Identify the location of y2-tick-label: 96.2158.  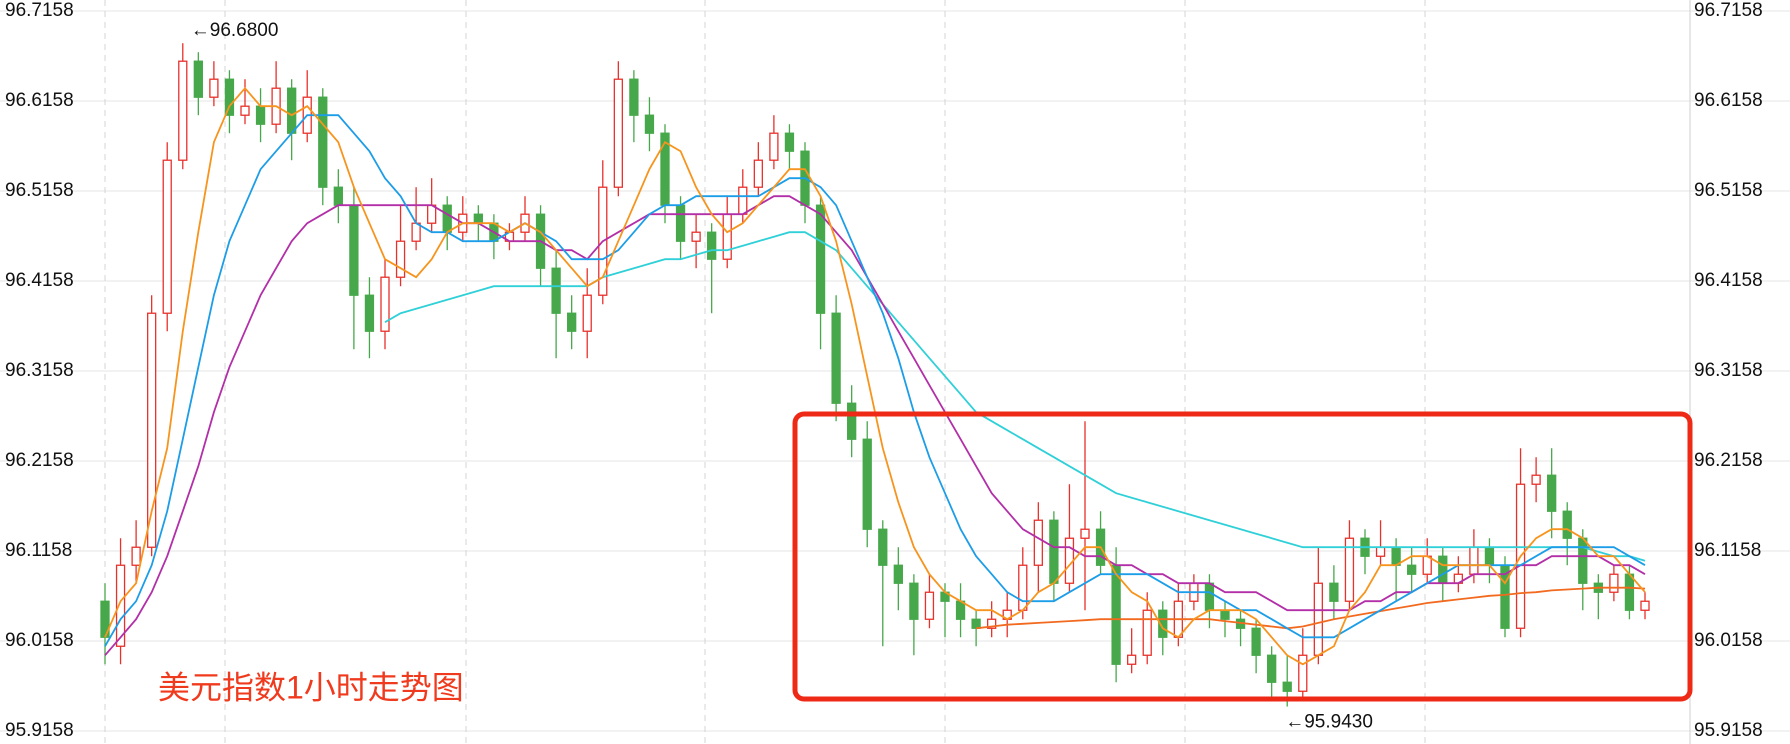
(1728, 460).